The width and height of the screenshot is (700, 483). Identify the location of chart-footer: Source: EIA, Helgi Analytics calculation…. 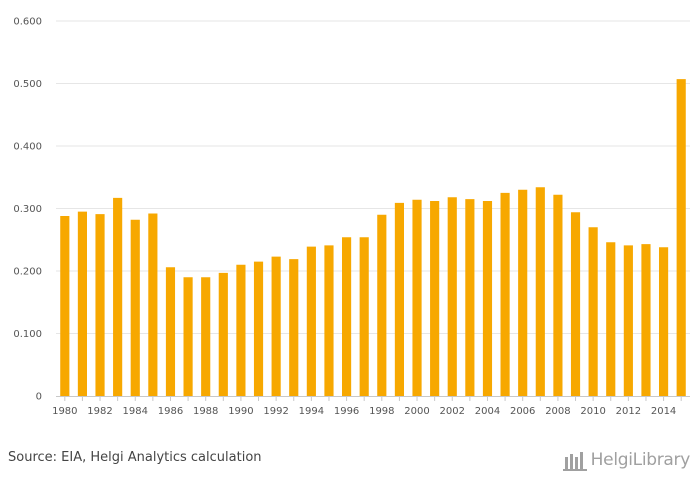
(350, 461).